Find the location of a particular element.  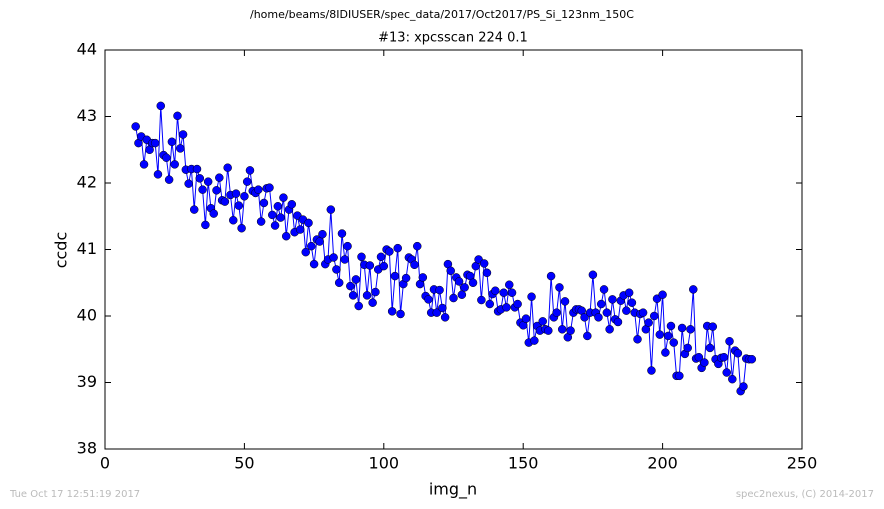

x-axis-label: img_n is located at coordinates (453, 490).